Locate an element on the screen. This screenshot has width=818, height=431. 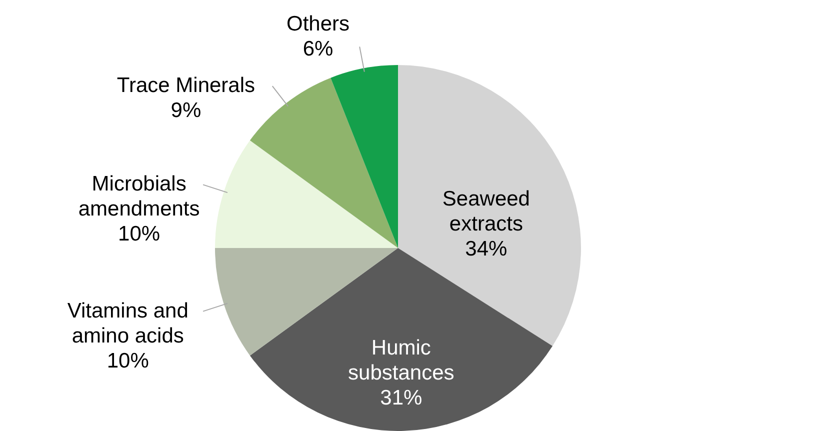
data-label: 9% is located at coordinates (186, 110).